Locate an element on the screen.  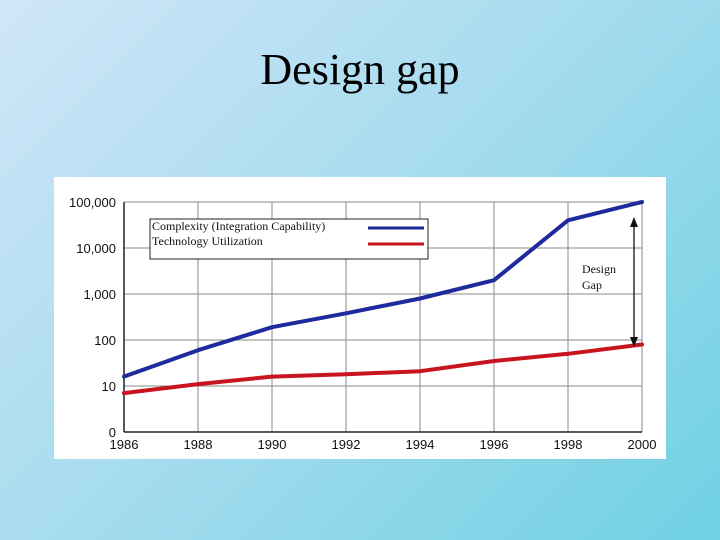
y-tick-label: 100,000 is located at coordinates (92, 202).